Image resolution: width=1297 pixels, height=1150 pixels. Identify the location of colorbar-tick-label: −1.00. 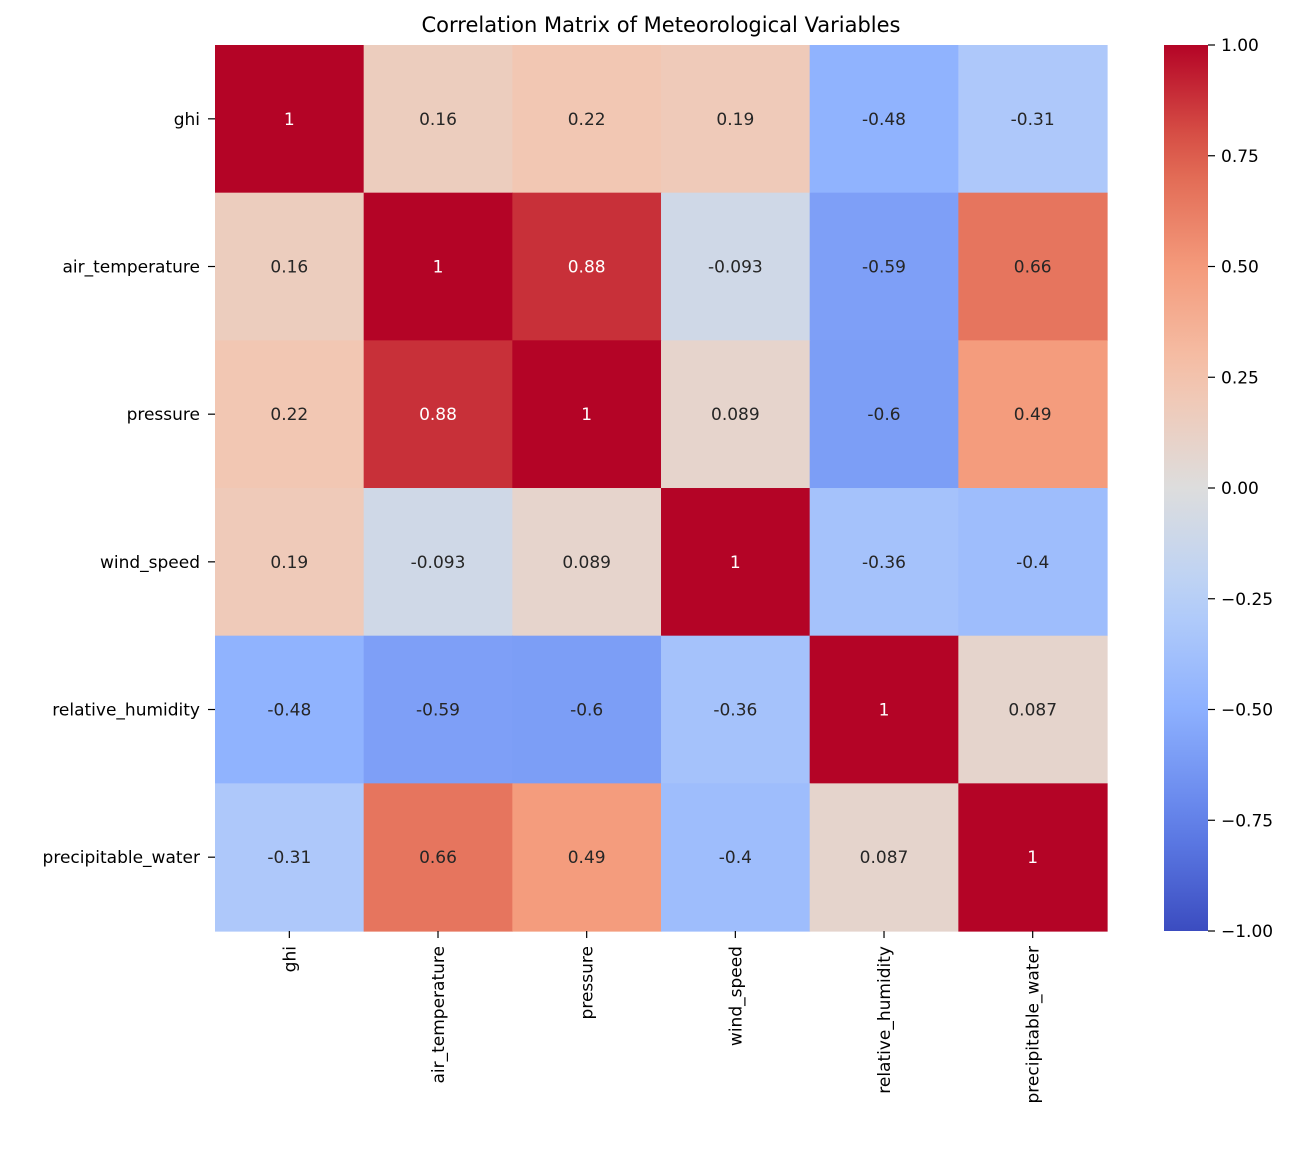
(1247, 932).